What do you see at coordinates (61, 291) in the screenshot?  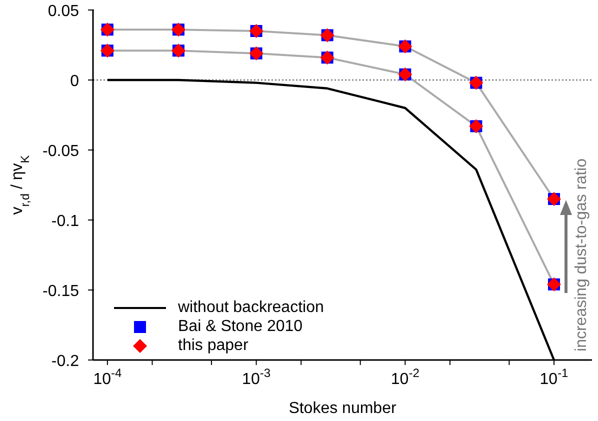 I see `y-tick-label: -0.15` at bounding box center [61, 291].